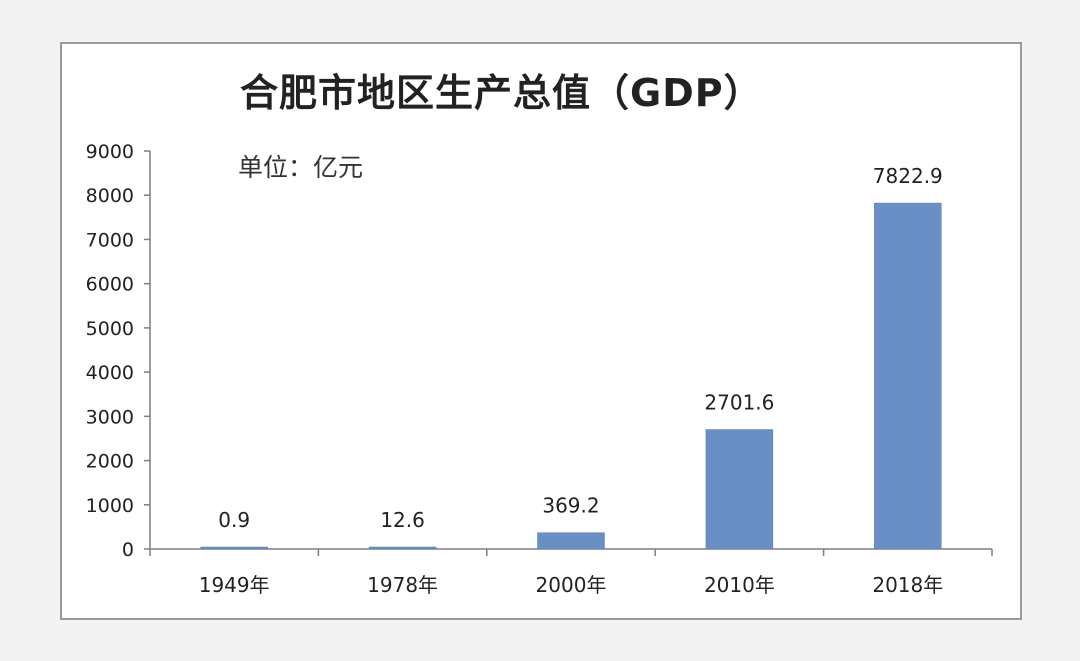 This screenshot has width=1080, height=661. What do you see at coordinates (110, 285) in the screenshot?
I see `y-tick-label: 6000` at bounding box center [110, 285].